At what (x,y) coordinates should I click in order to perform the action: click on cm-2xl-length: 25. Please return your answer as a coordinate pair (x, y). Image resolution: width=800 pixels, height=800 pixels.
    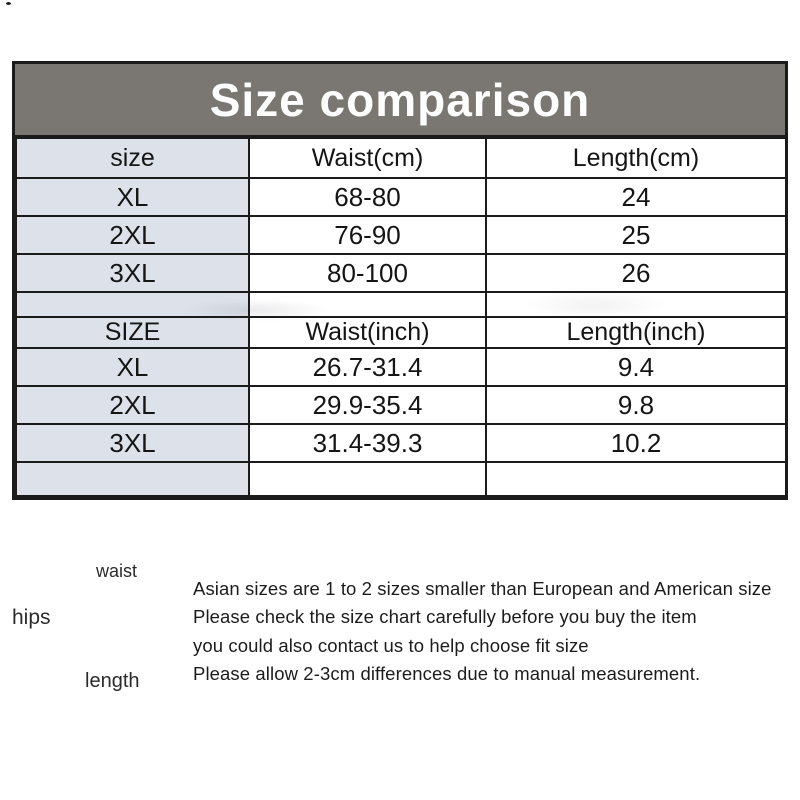
    Looking at the image, I should click on (636, 235).